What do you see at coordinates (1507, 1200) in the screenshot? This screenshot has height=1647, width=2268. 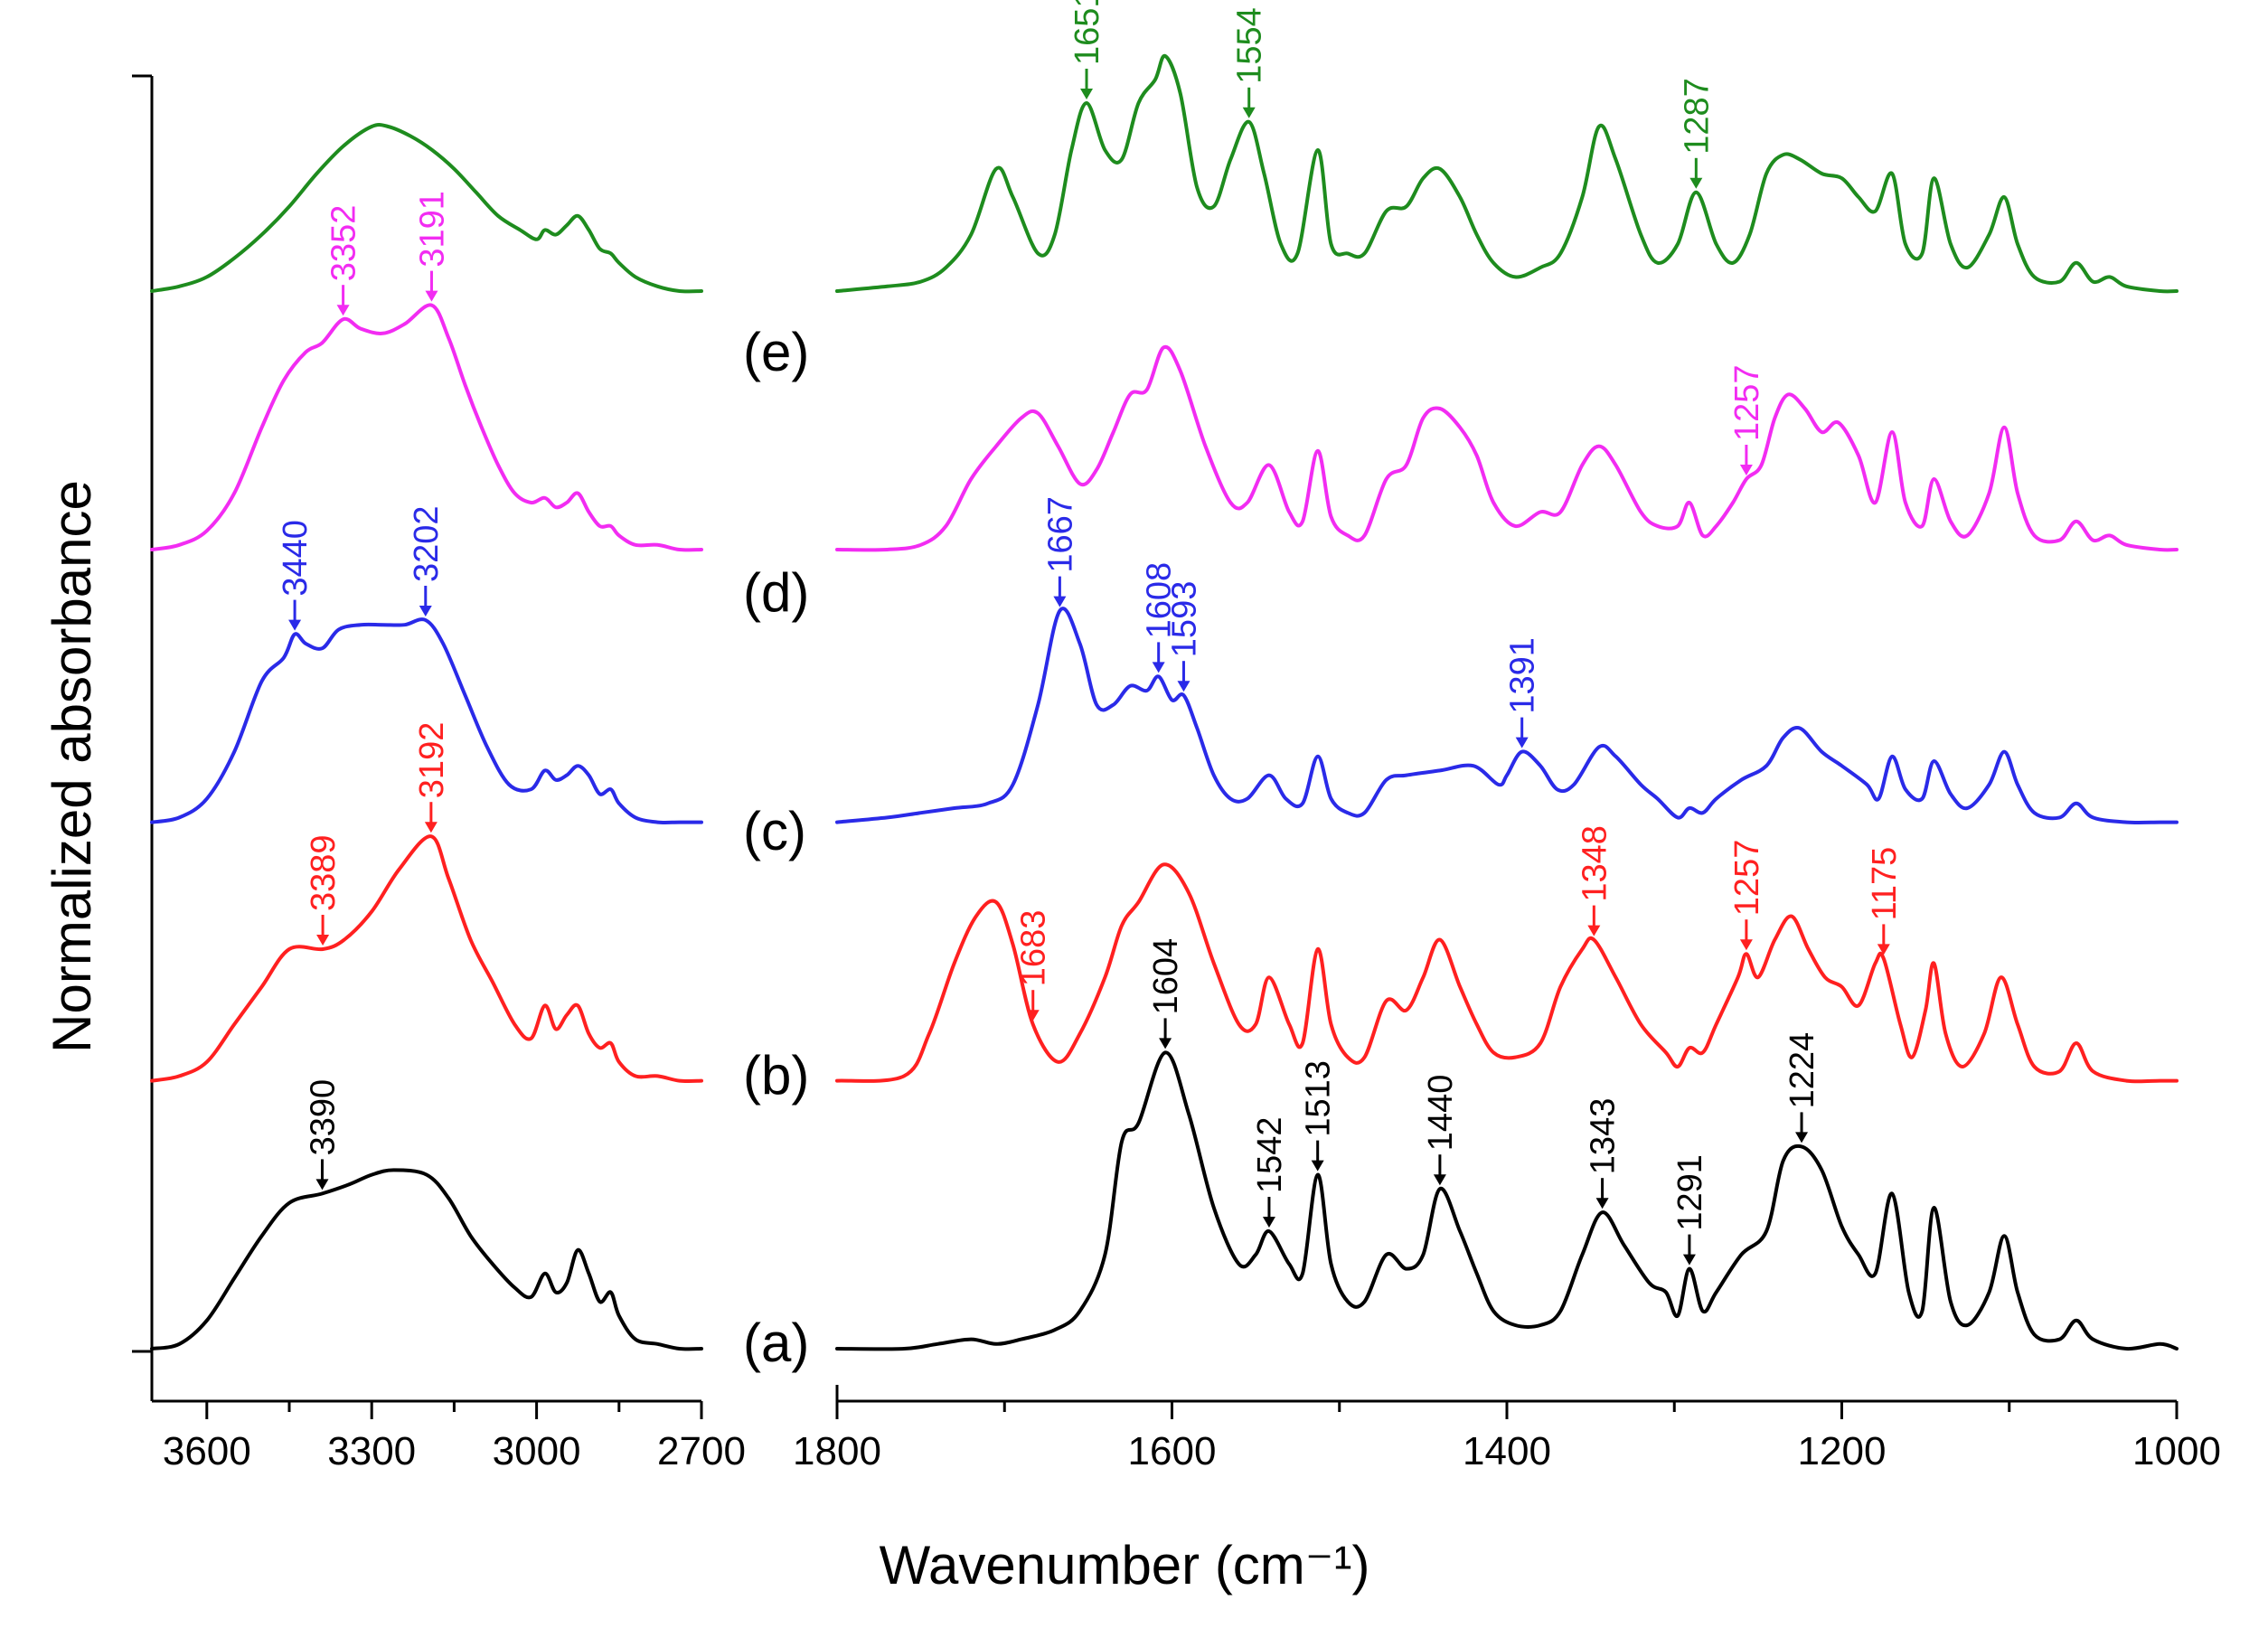 I see `spectrum-a-low` at bounding box center [1507, 1200].